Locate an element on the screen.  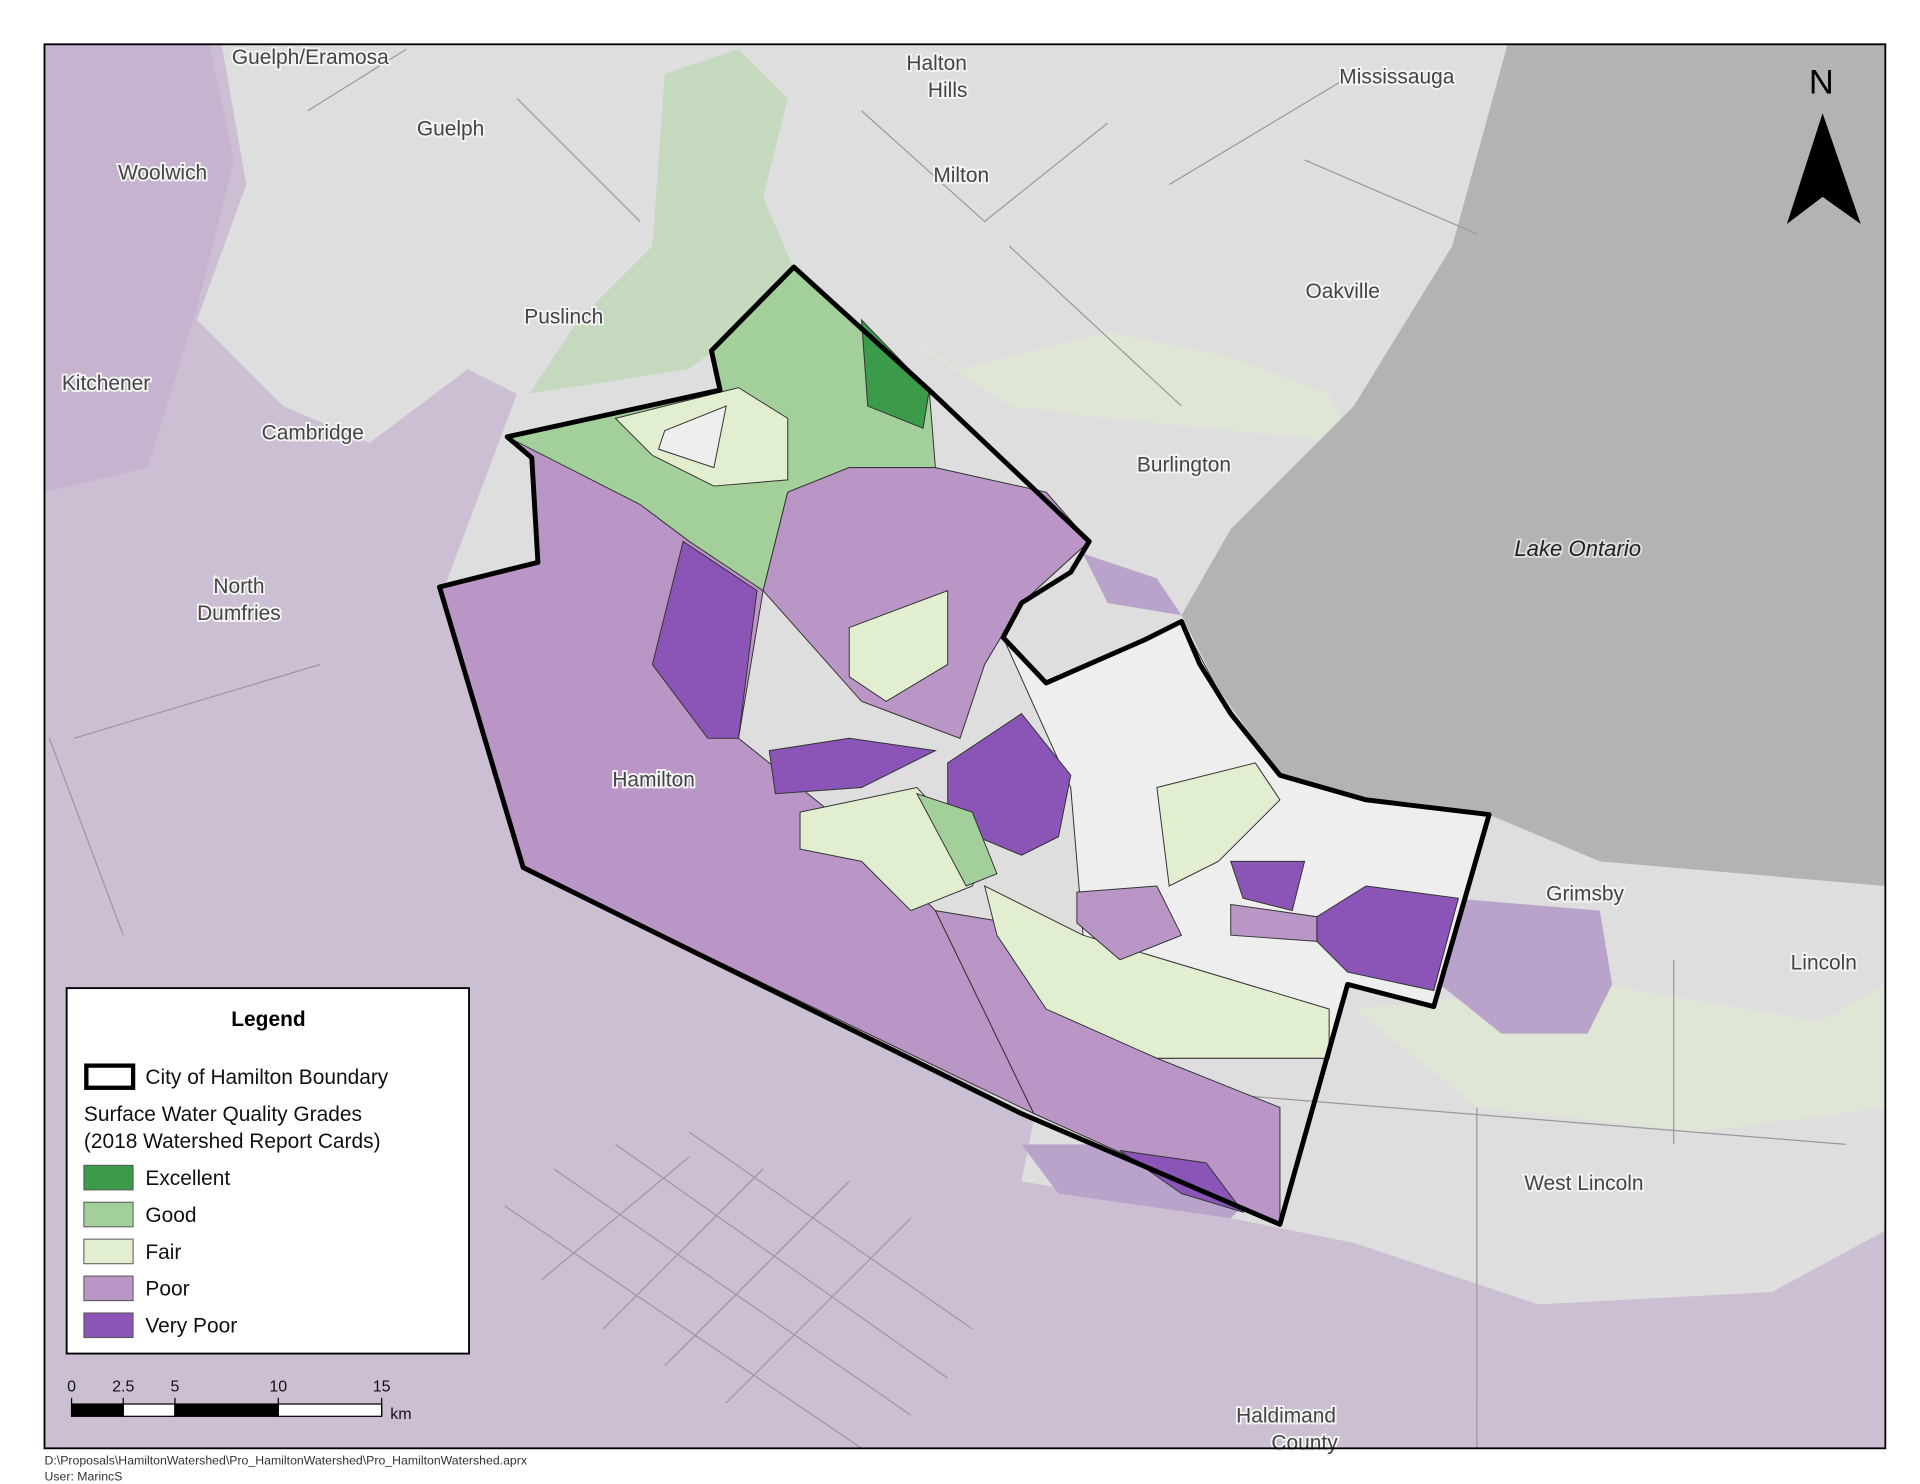
north-label: N is located at coordinates (1821, 83).